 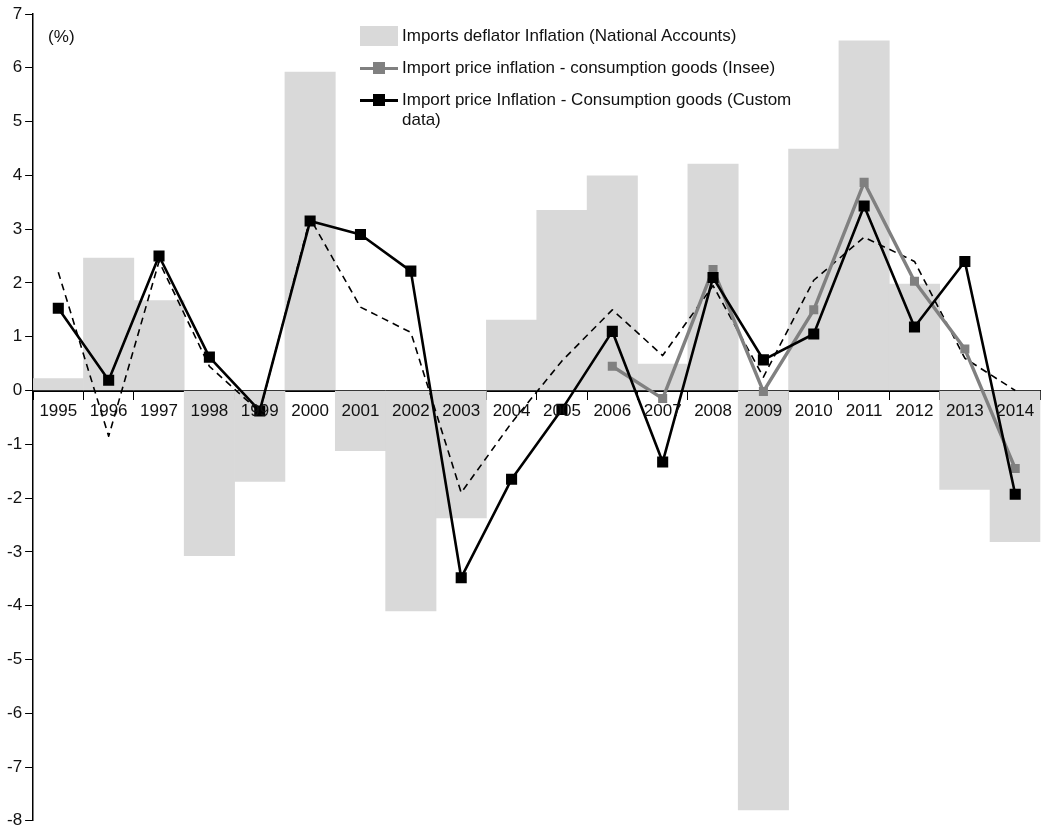 What do you see at coordinates (511, 411) in the screenshot?
I see `x-tick-label: 2004` at bounding box center [511, 411].